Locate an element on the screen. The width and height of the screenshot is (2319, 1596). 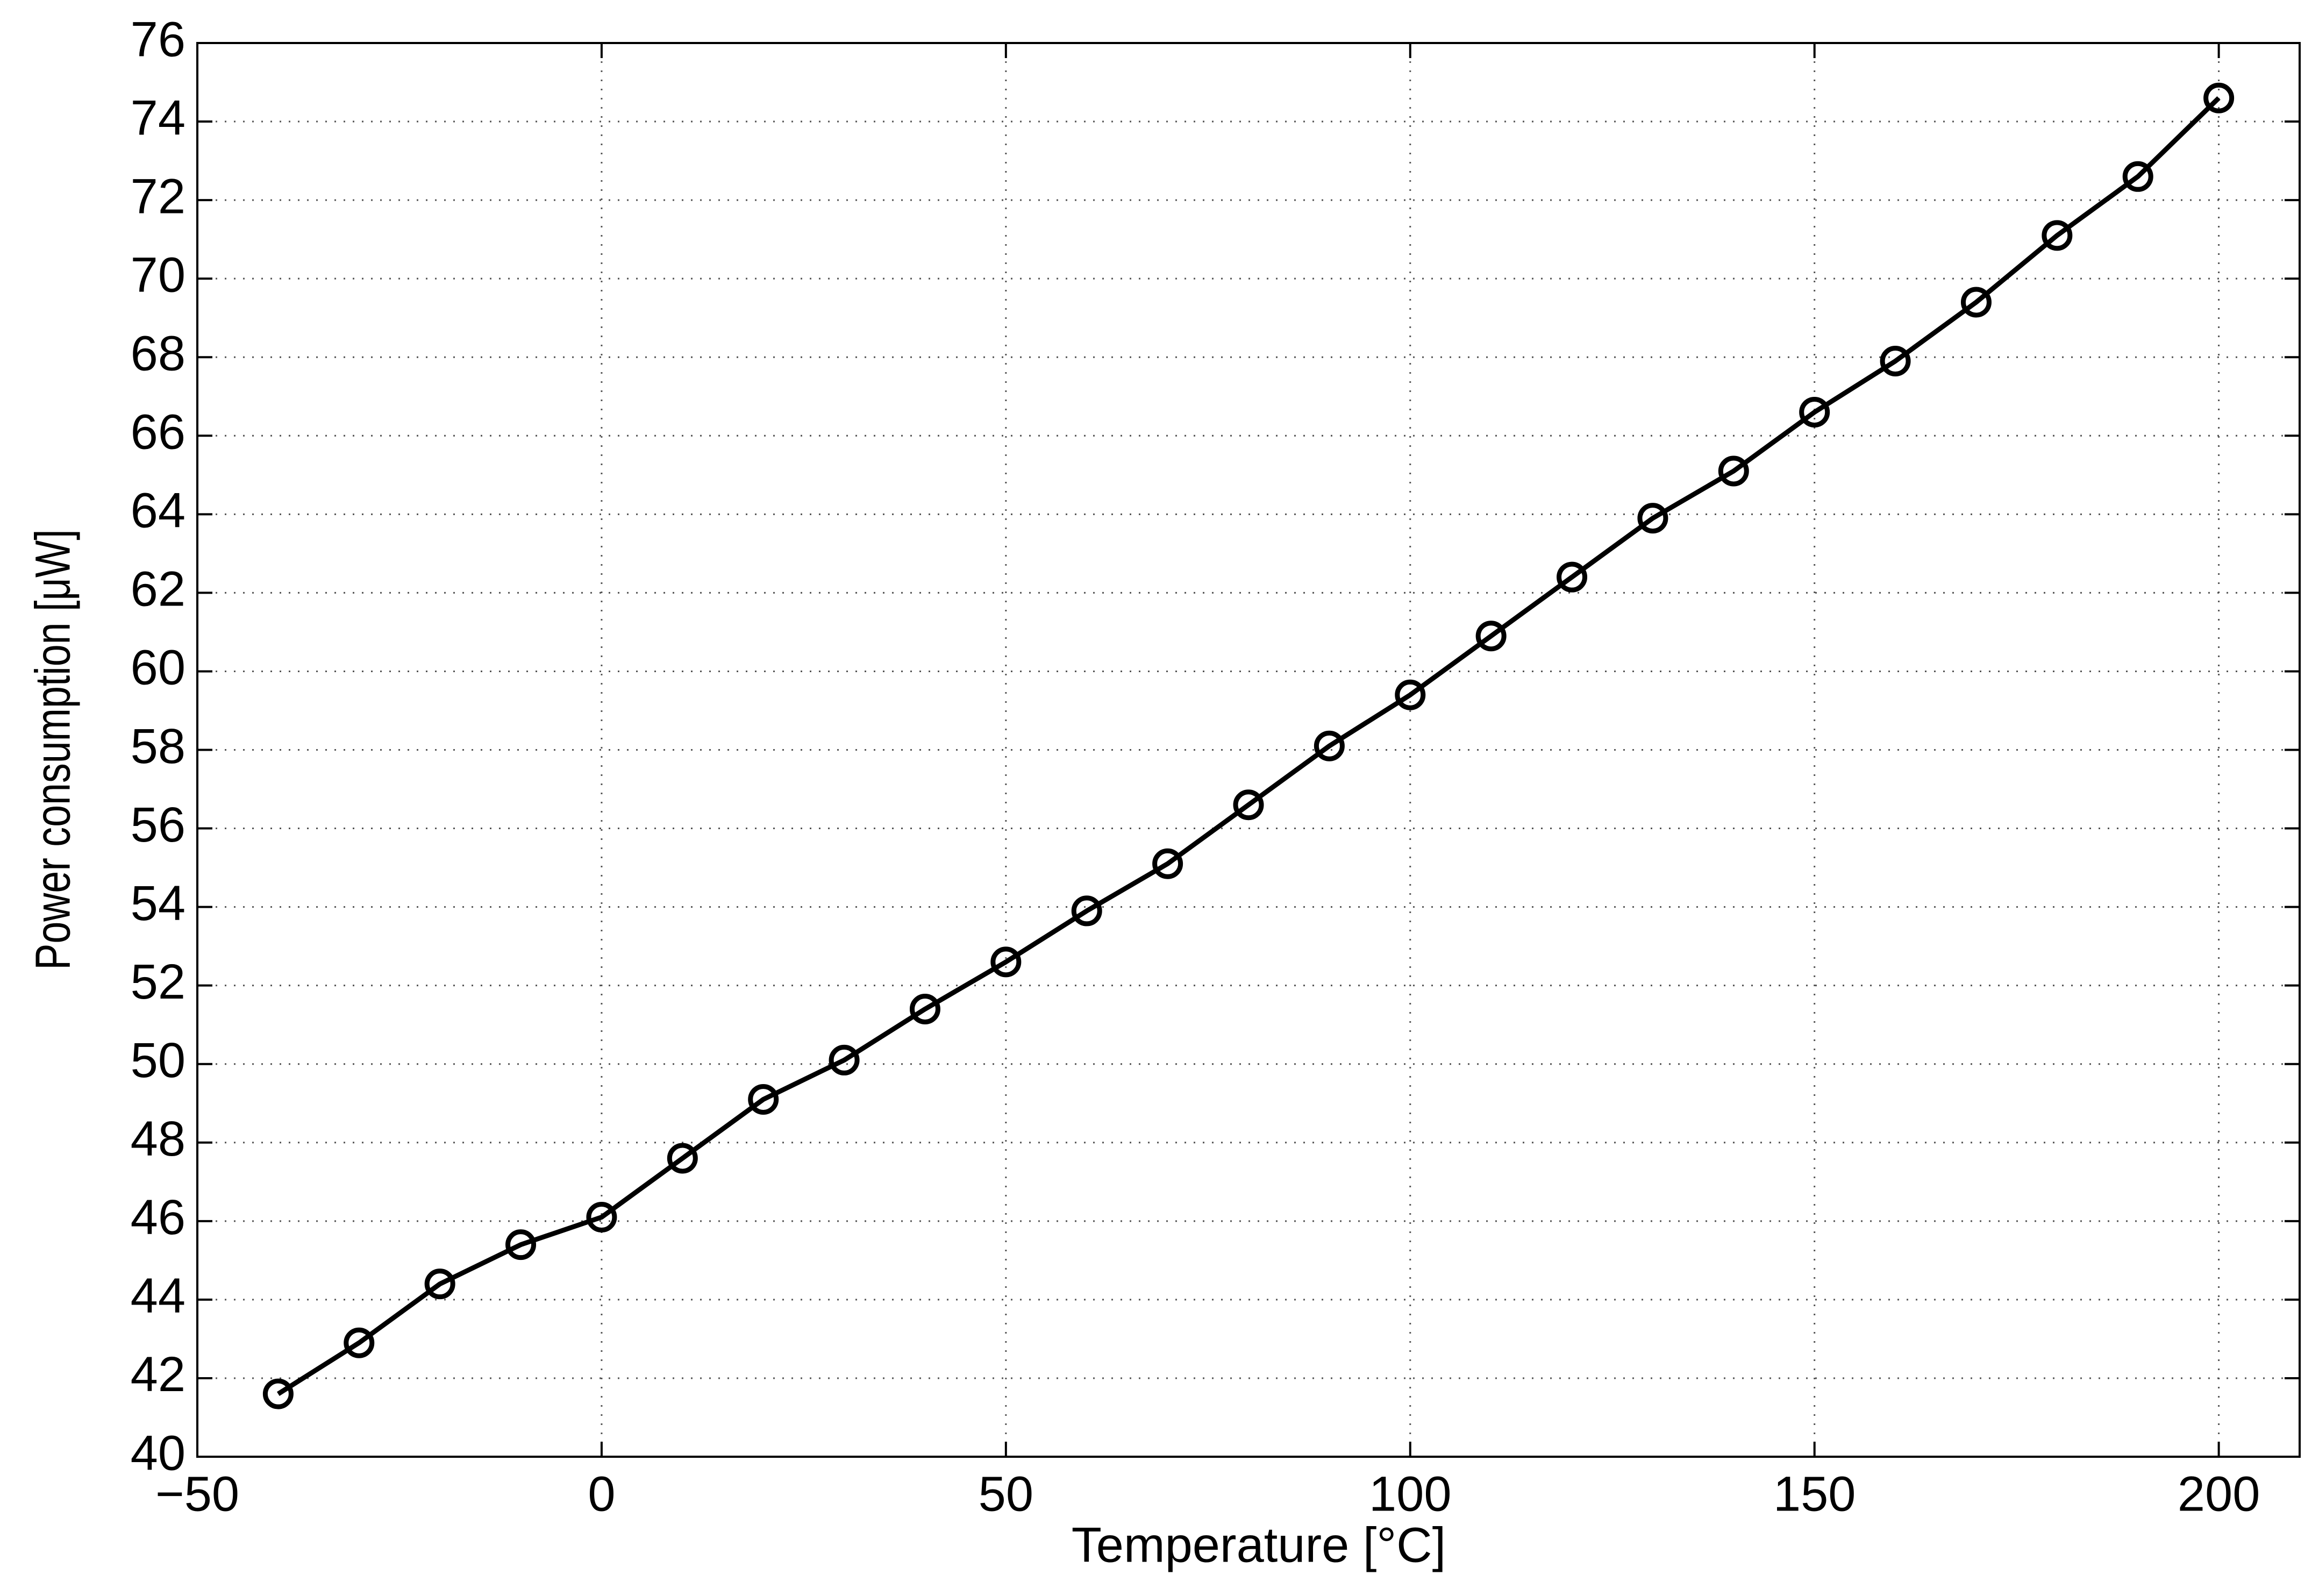
y-tick-label: 46 is located at coordinates (158, 1217).